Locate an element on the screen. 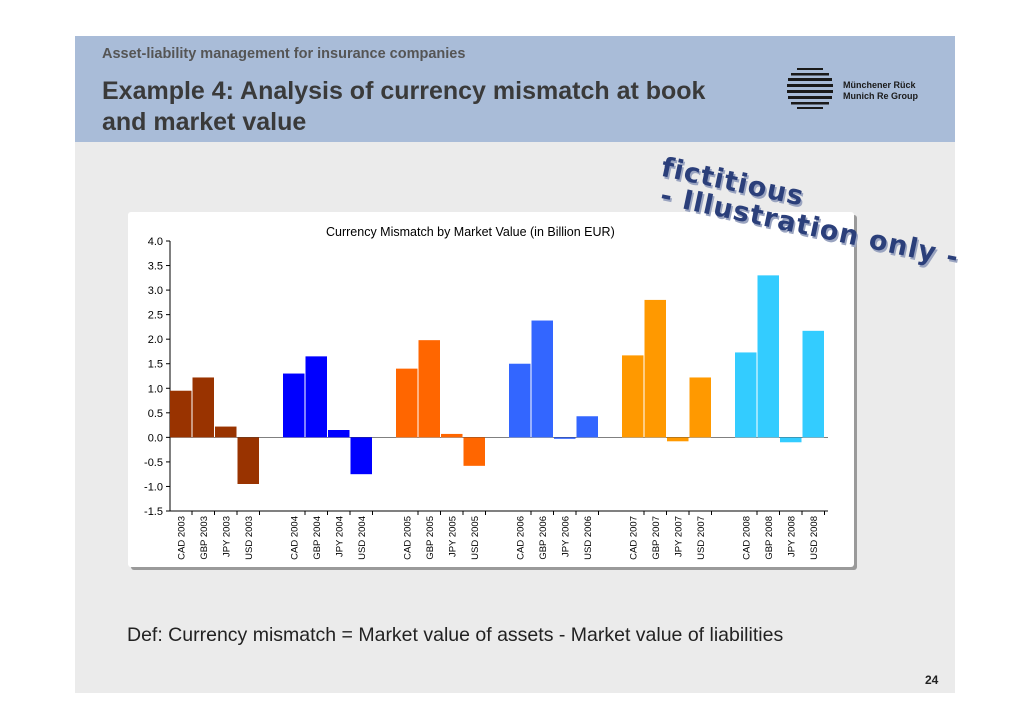  x-tick-label: USD 2004 is located at coordinates (362, 538).